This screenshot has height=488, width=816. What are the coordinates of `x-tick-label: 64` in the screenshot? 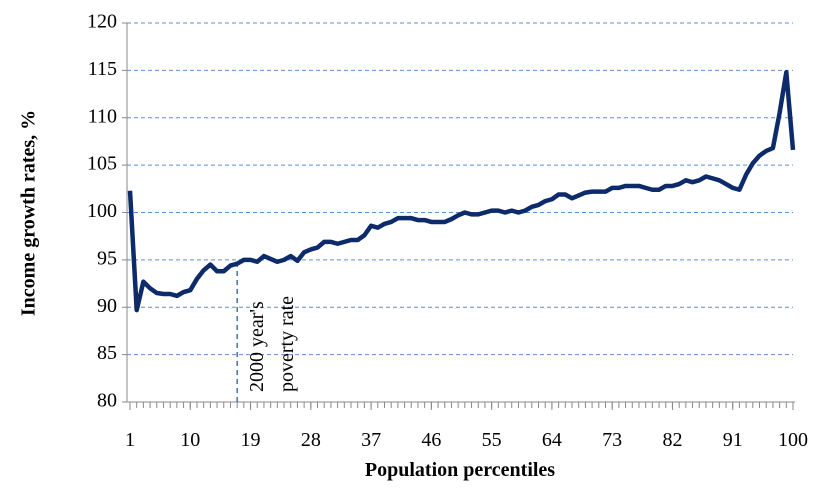 It's located at (552, 440).